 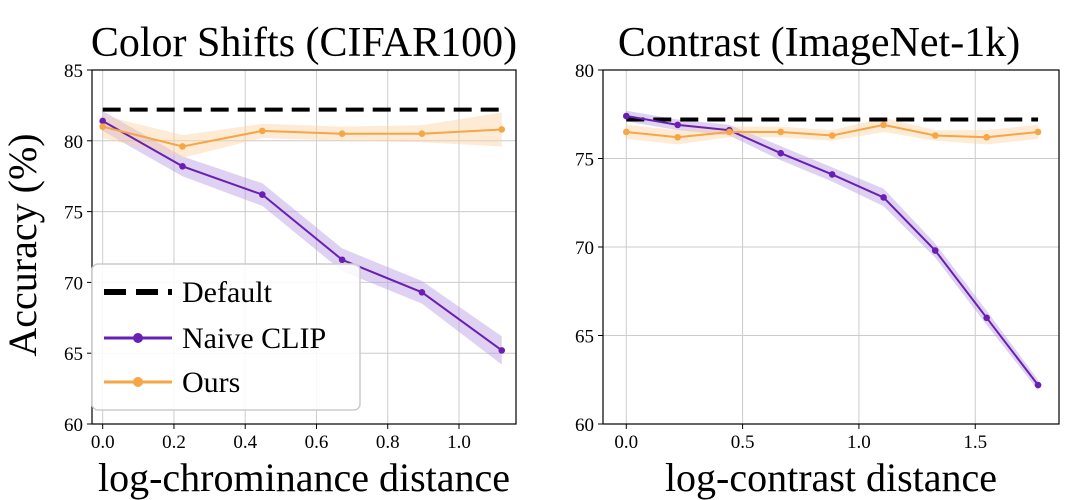 I want to click on ours-line, so click(x=302, y=136).